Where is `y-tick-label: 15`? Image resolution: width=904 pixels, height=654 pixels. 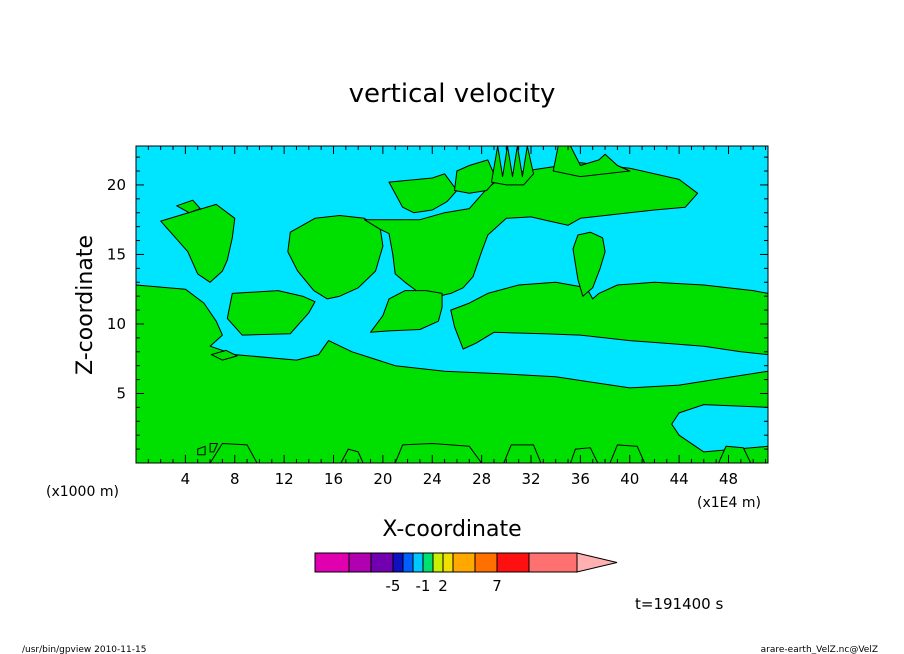 y-tick-label: 15 is located at coordinates (116, 254).